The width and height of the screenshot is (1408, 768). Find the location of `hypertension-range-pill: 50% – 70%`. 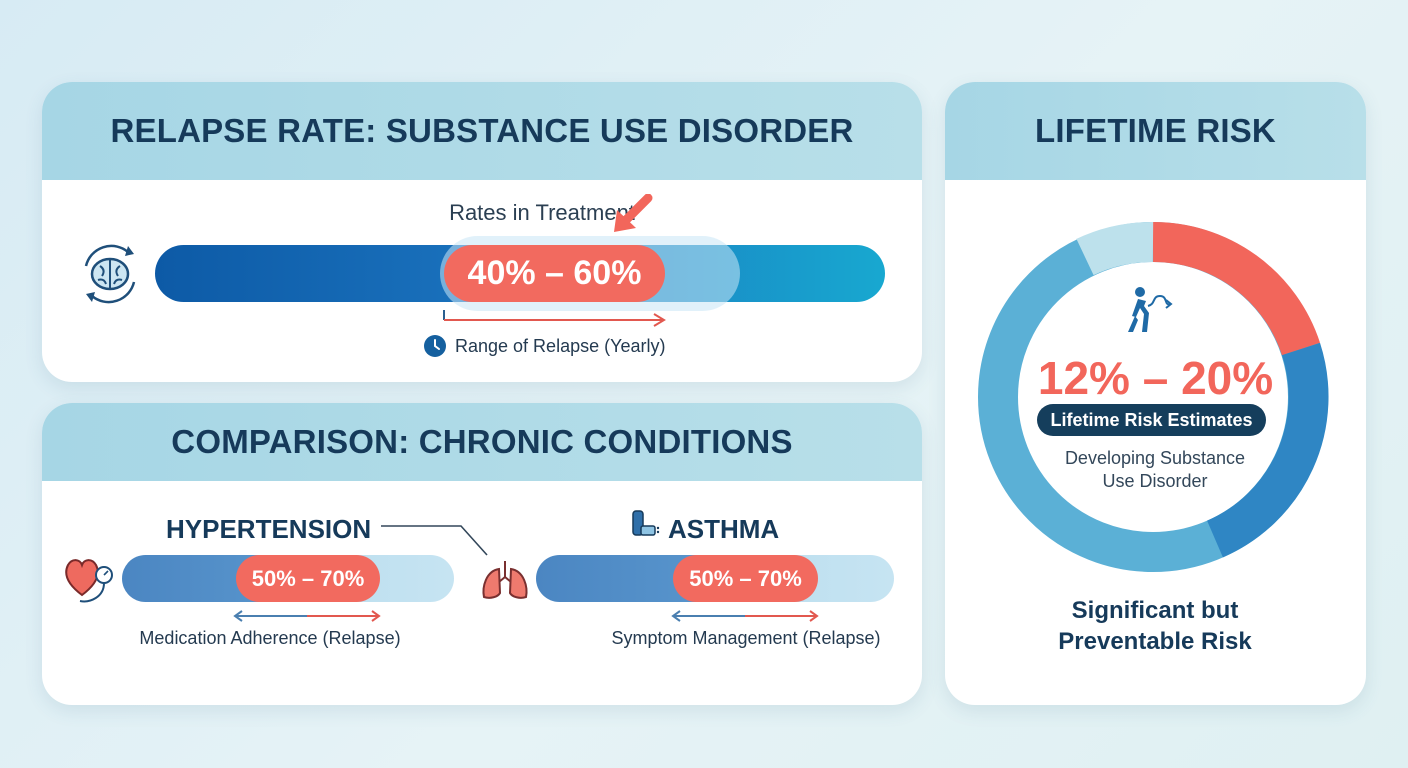

hypertension-range-pill: 50% – 70% is located at coordinates (308, 578).